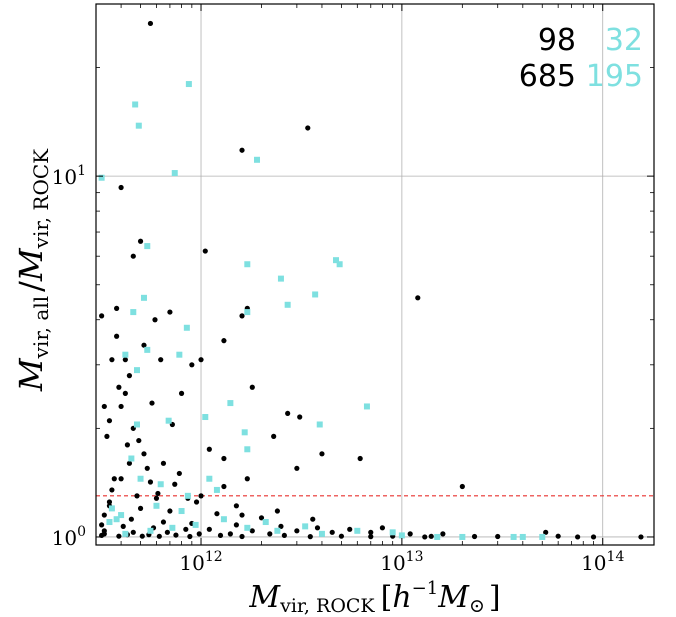 The image size is (676, 617). What do you see at coordinates (327, 606) in the screenshot?
I see `x-title-sub: vir, ROCK` at bounding box center [327, 606].